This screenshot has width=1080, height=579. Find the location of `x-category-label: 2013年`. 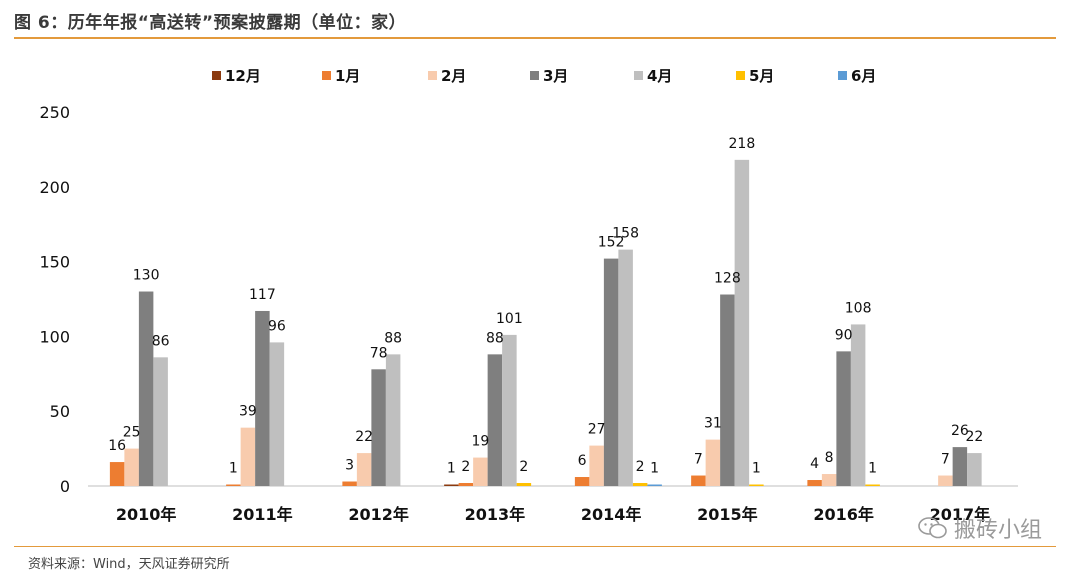

x-category-label: 2013年 is located at coordinates (495, 514).